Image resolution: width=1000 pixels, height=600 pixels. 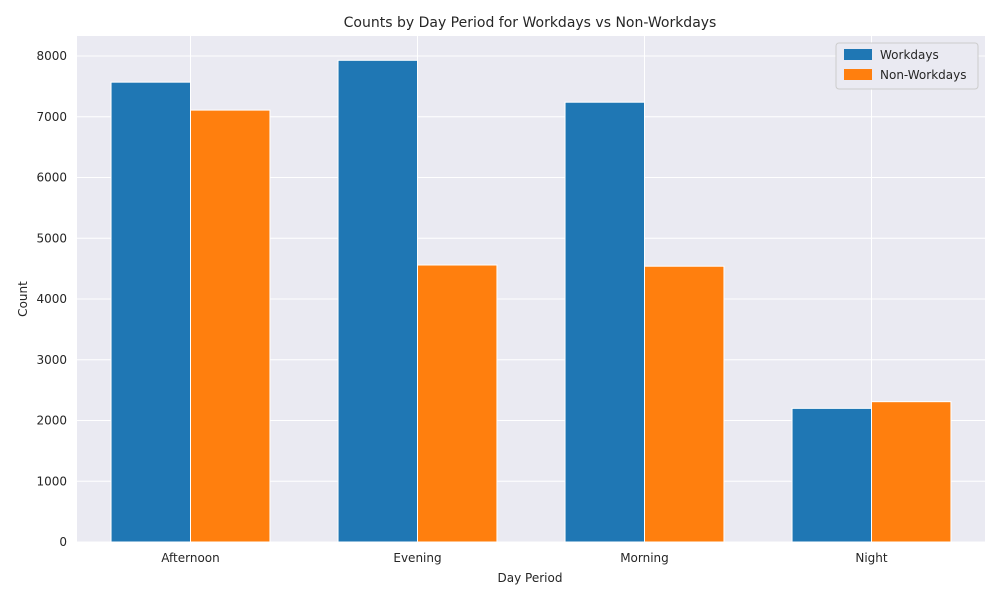 I want to click on y-tick-label: 0, so click(x=63, y=542).